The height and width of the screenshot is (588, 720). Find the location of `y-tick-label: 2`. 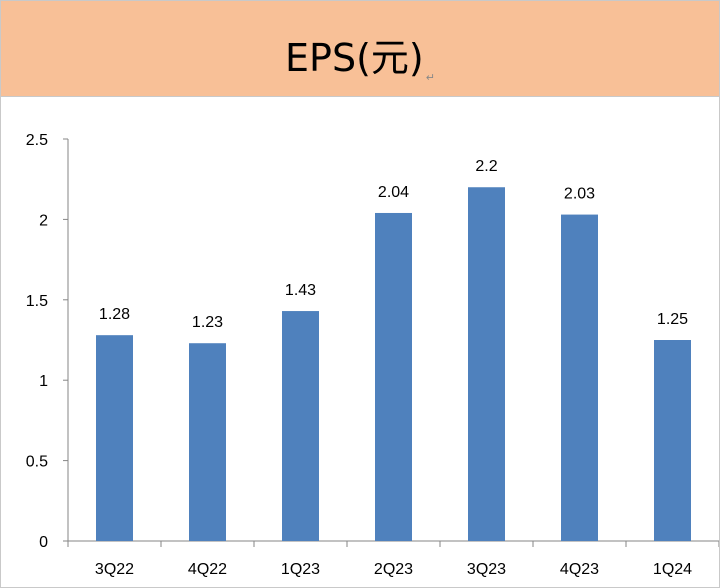

y-tick-label: 2 is located at coordinates (43, 220).